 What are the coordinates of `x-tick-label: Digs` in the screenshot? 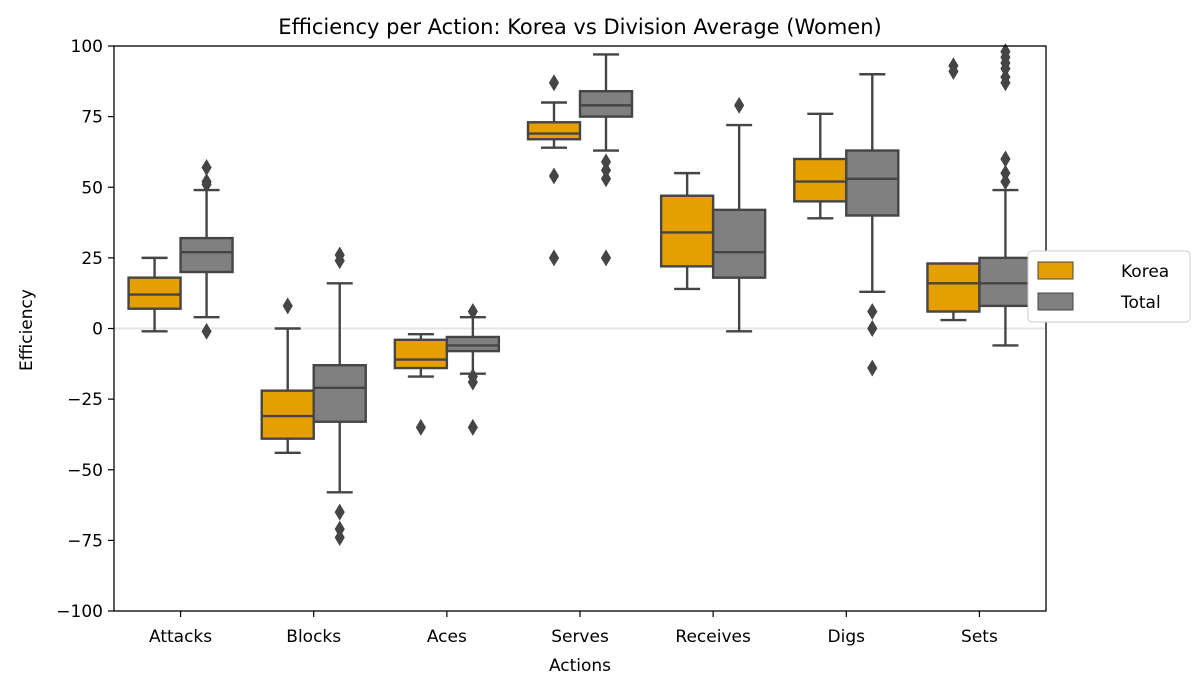 It's located at (847, 637).